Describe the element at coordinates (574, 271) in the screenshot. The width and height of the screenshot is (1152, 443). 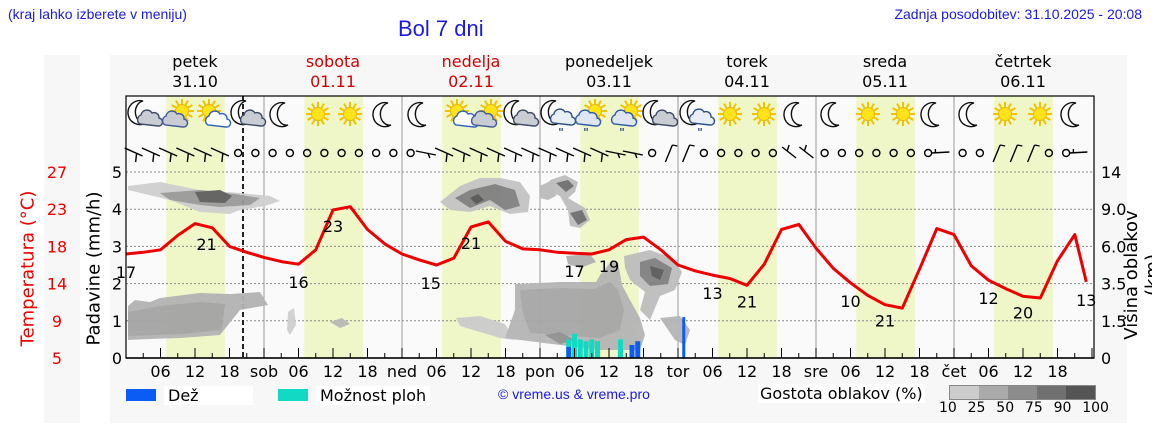
I see `temp-label: 17` at that location.